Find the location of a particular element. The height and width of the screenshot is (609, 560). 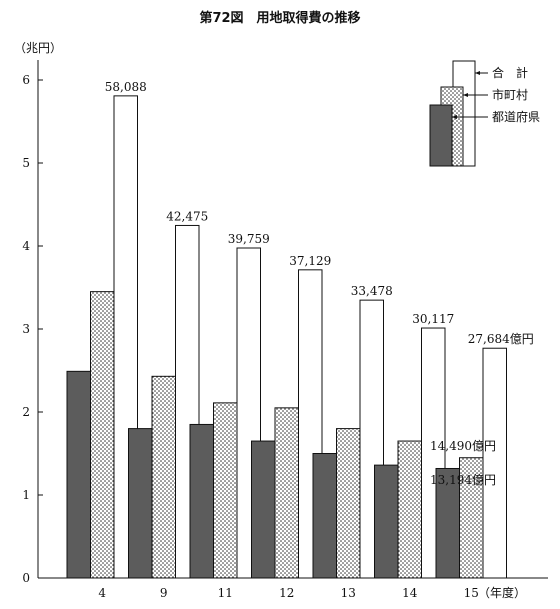

chart-title: 第72図 用地取得費の推移 is located at coordinates (279, 18).